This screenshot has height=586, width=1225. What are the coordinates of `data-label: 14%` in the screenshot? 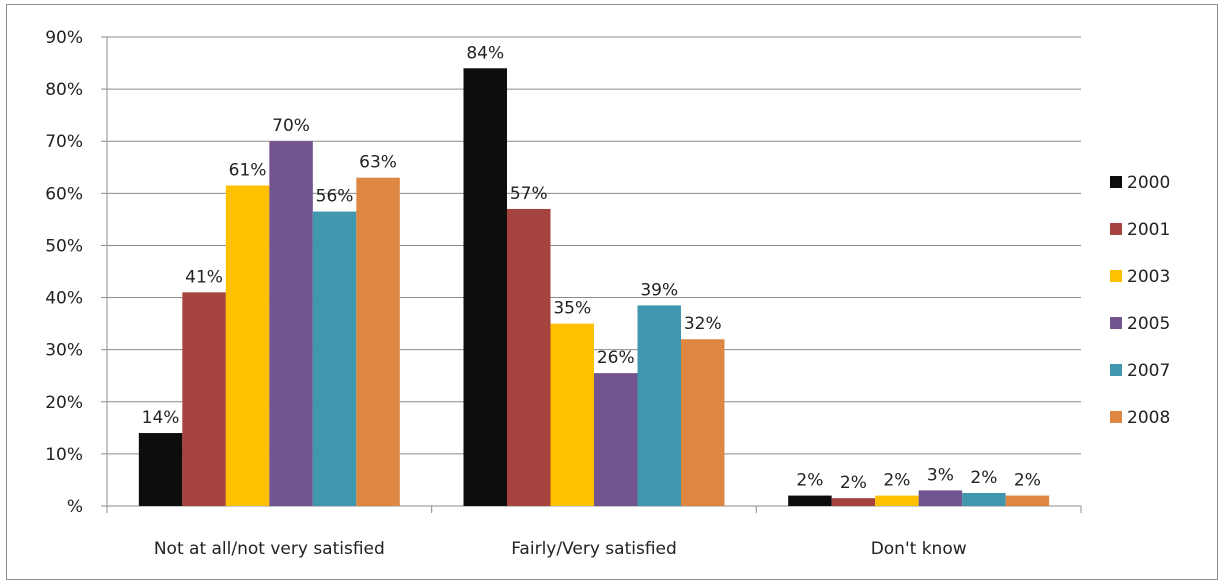 It's located at (161, 418).